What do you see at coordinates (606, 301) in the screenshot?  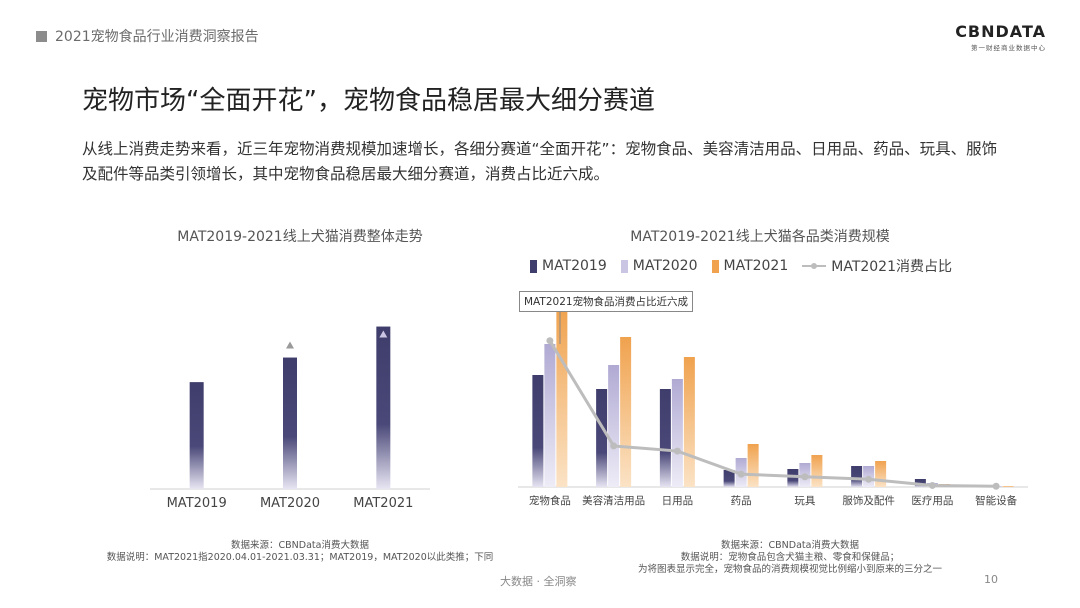 I see `chart-annotation: MAT2021宠物食品消费占比近六成` at bounding box center [606, 301].